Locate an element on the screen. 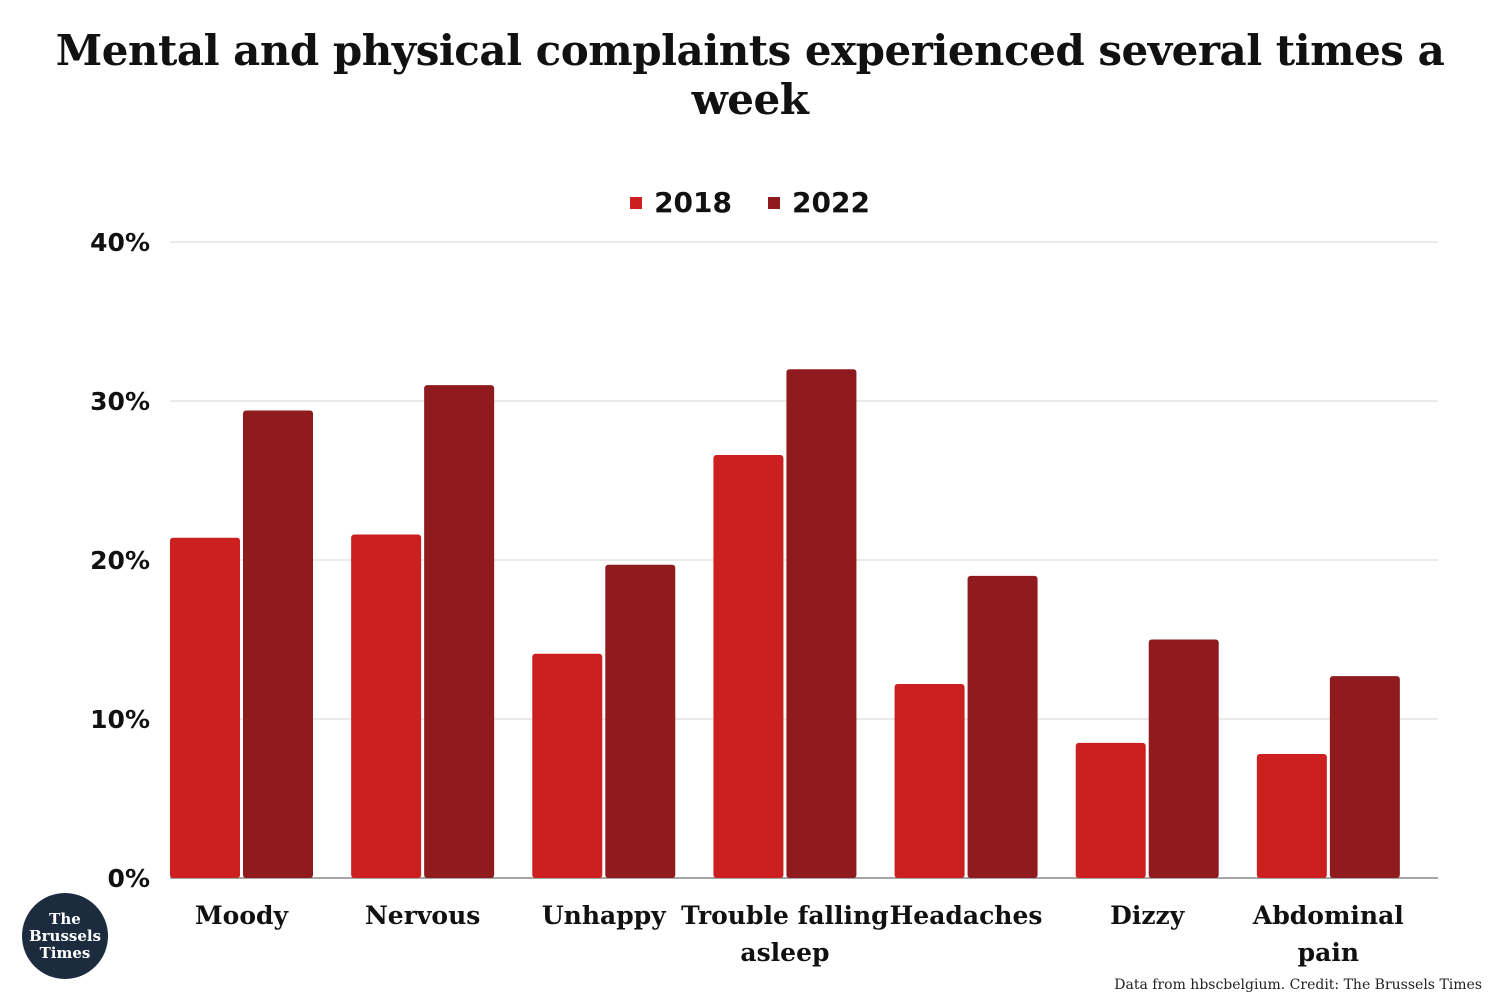 The height and width of the screenshot is (1000, 1500). y-tick-label: 20% is located at coordinates (120, 560).